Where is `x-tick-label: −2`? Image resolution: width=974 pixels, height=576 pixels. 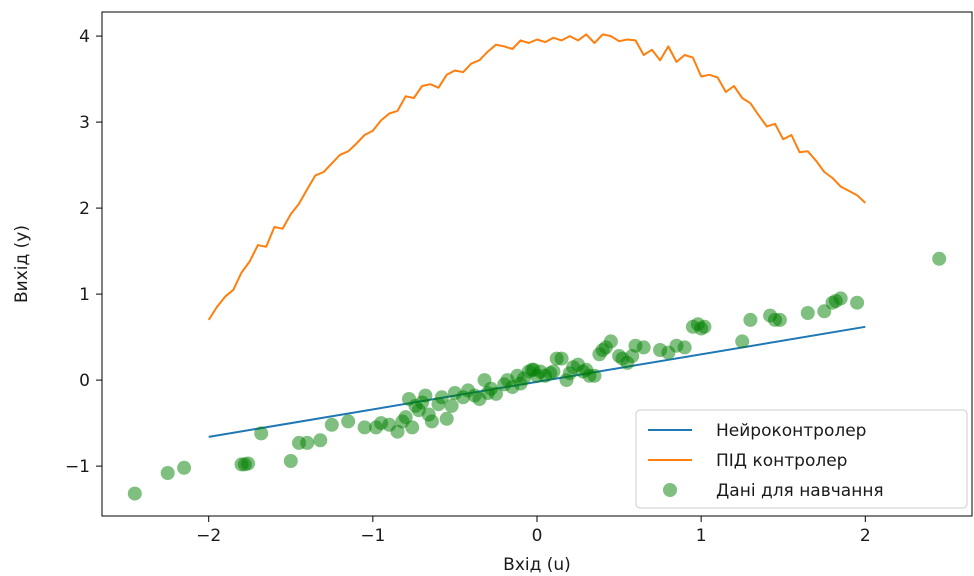
x-tick-label: −2 is located at coordinates (208, 536).